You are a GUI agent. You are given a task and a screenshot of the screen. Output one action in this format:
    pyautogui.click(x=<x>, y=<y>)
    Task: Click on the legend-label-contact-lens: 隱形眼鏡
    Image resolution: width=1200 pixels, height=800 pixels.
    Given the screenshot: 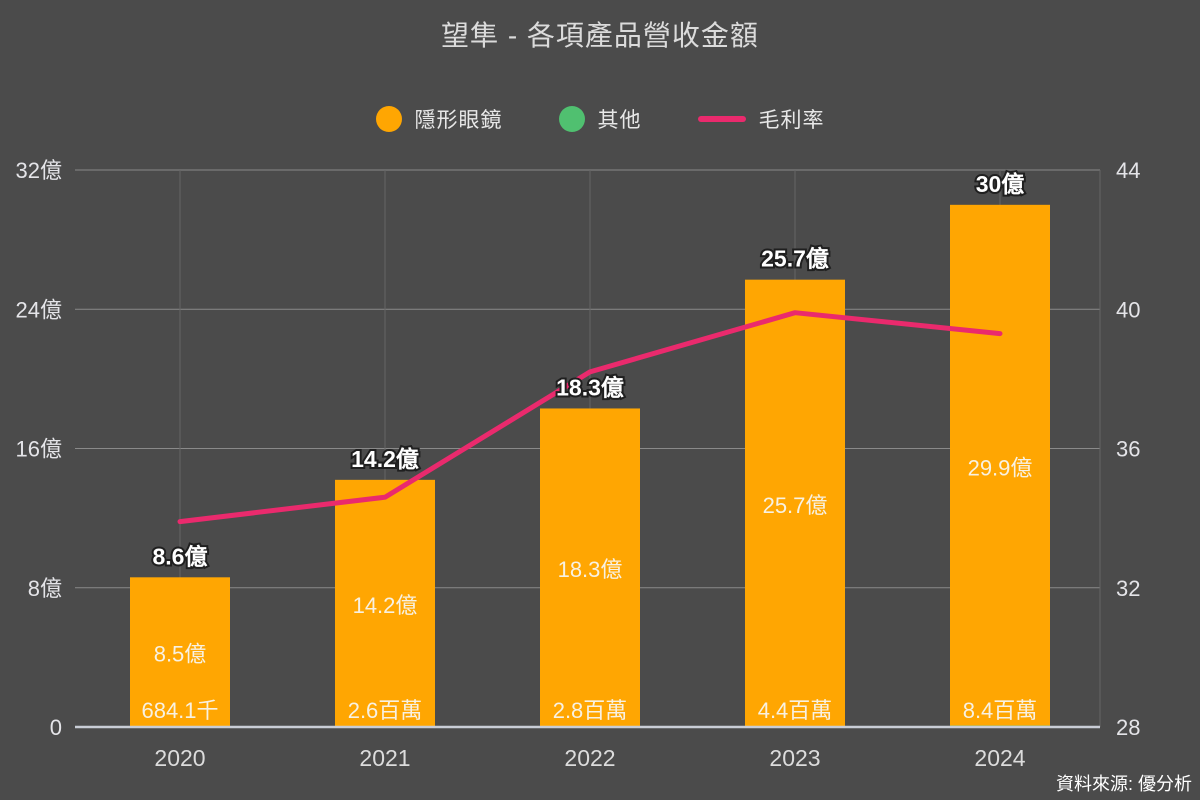 What is the action you would take?
    pyautogui.click(x=458, y=120)
    